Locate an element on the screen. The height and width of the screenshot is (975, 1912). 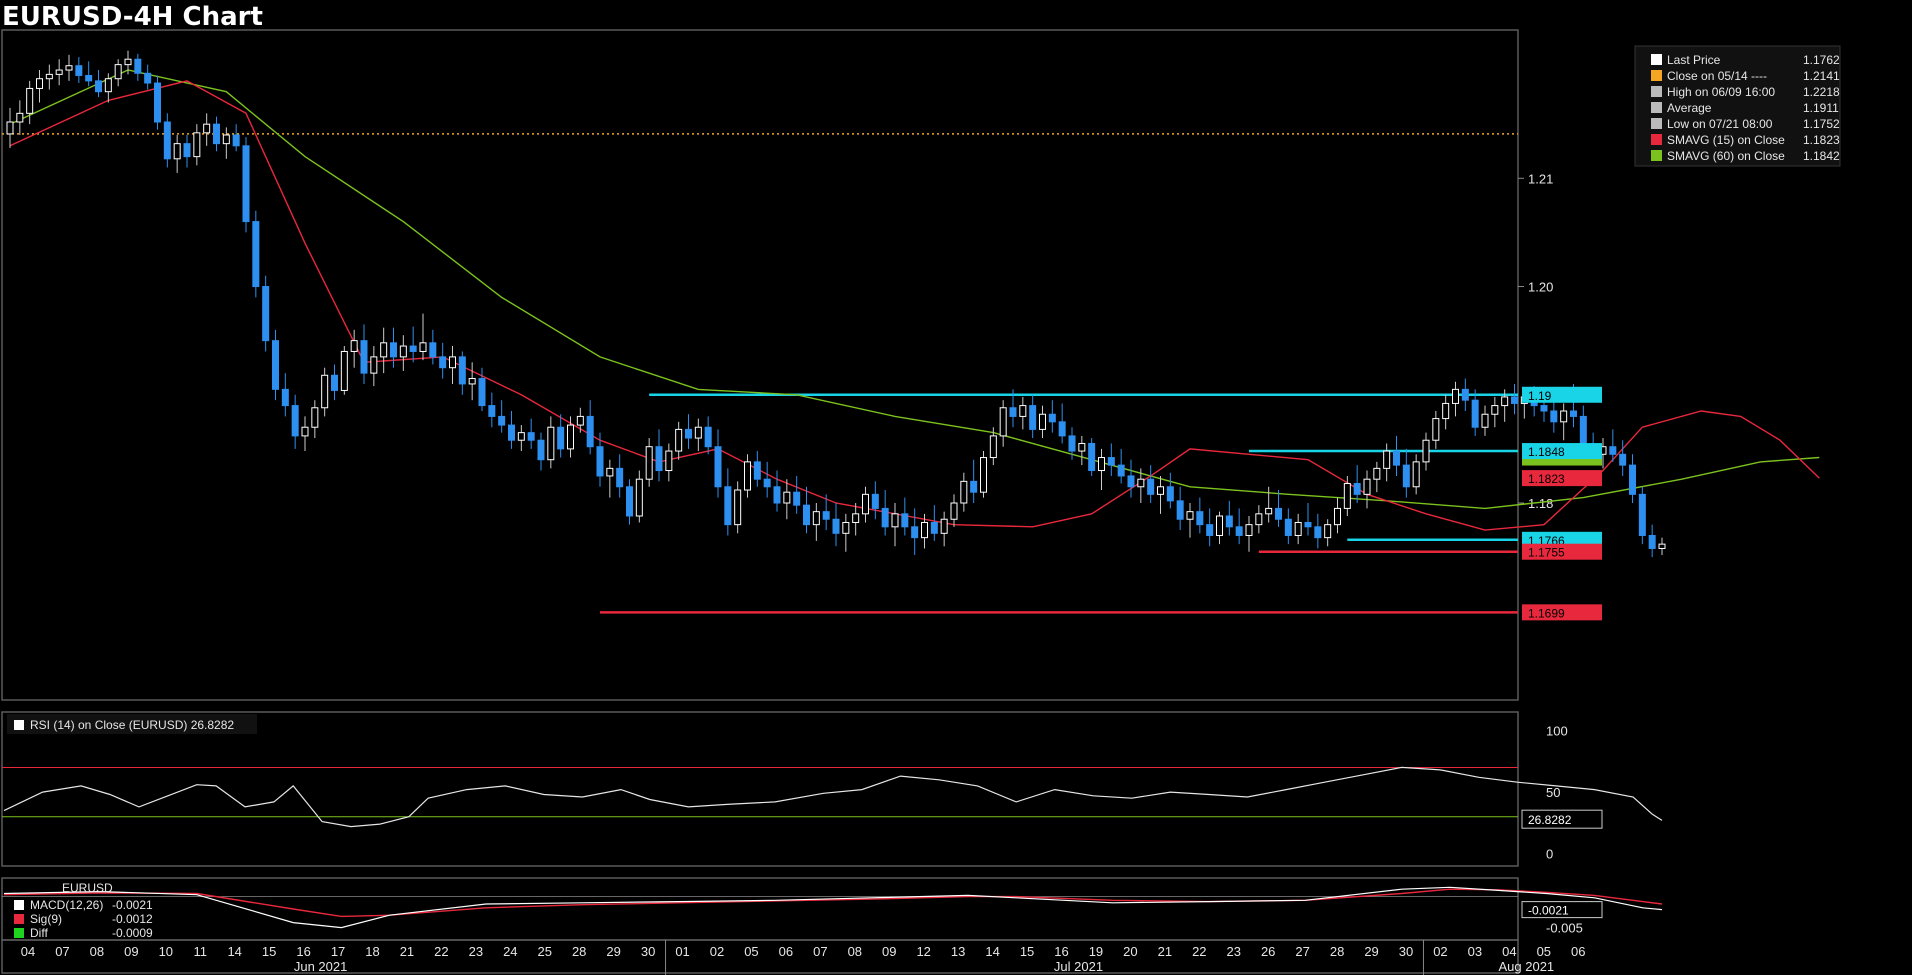
macd-value: -0.0012 is located at coordinates (132, 919).